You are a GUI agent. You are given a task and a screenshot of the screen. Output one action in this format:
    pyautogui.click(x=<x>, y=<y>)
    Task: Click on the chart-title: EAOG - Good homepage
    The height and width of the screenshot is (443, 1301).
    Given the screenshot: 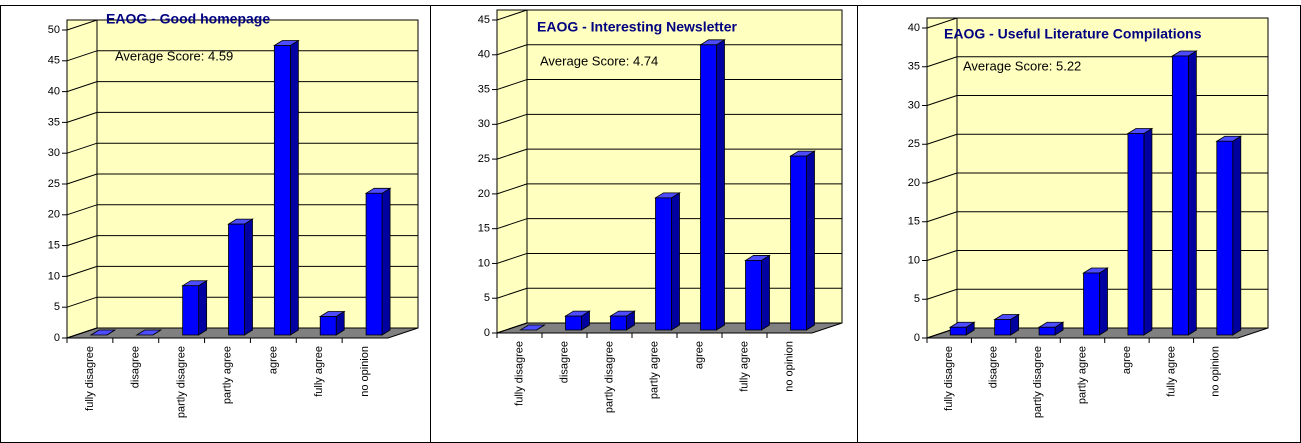 What is the action you would take?
    pyautogui.click(x=188, y=19)
    